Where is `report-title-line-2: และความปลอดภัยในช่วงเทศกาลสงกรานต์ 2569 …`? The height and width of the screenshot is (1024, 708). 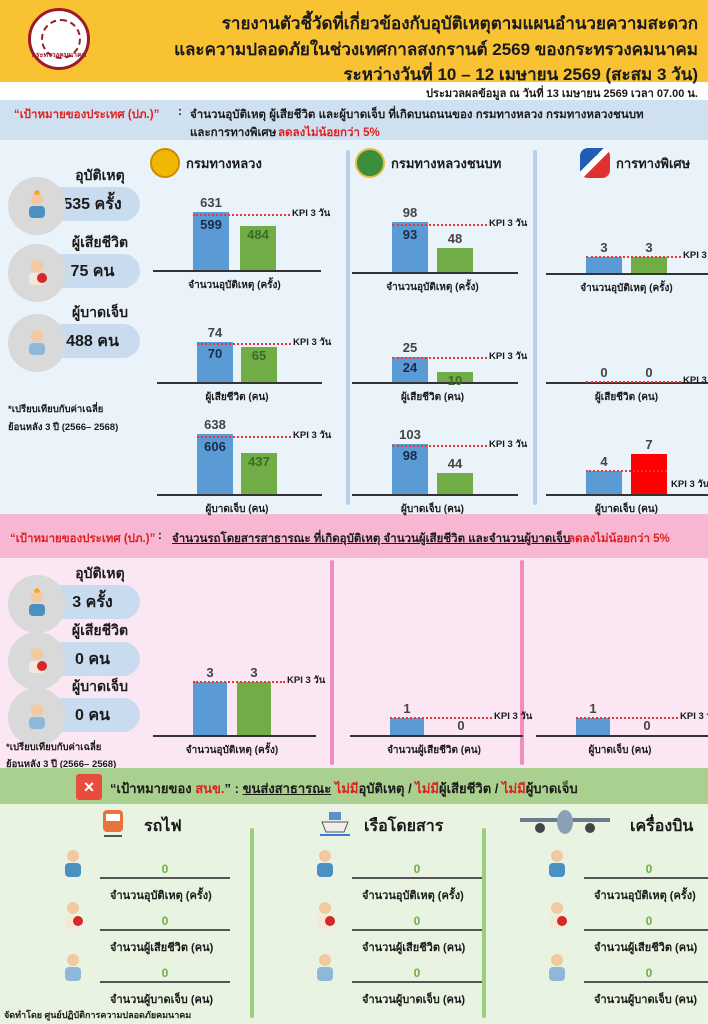
report-title-line-2: และความปลอดภัยในช่วงเทศกาลสงกรานต์ 2569 … is located at coordinates (436, 49).